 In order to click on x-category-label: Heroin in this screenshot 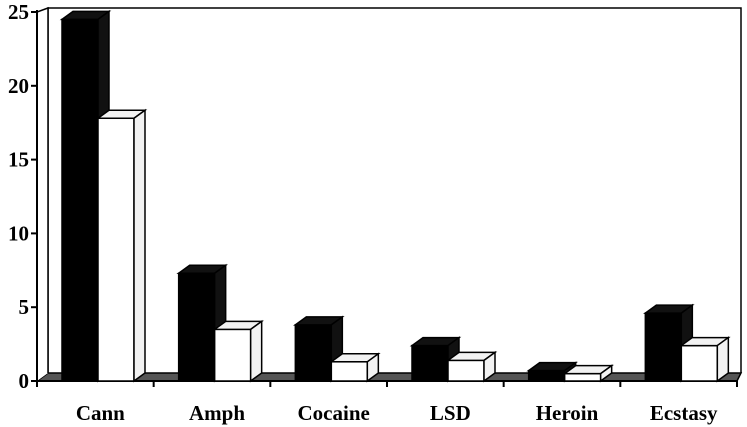, I will do `click(567, 413)`.